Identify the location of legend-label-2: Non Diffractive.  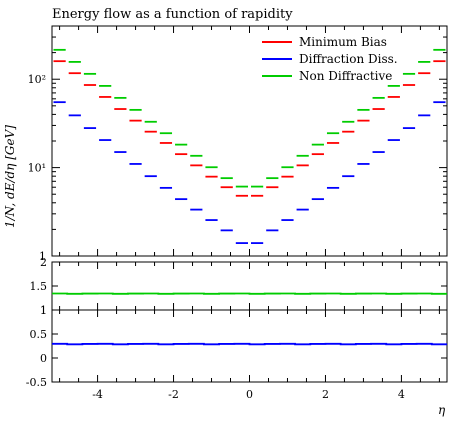
(345, 76).